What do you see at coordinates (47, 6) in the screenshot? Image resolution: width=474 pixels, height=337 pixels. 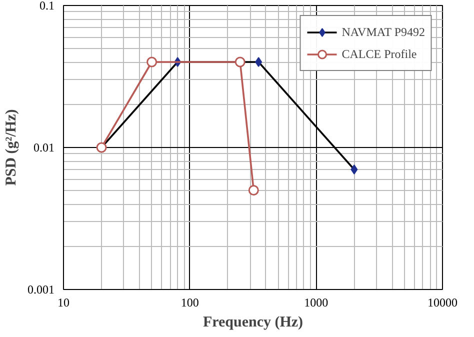 I see `y-tick-label: 0.1` at bounding box center [47, 6].